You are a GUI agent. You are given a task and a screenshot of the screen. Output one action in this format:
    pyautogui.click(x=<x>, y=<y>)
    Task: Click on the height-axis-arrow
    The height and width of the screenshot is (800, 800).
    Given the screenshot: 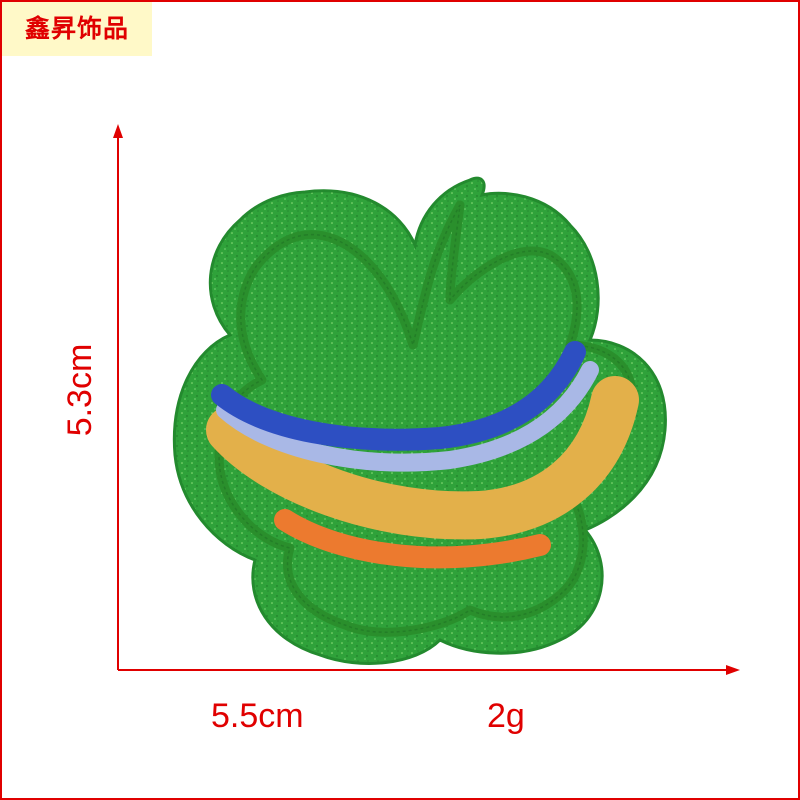 What is the action you would take?
    pyautogui.click(x=118, y=397)
    